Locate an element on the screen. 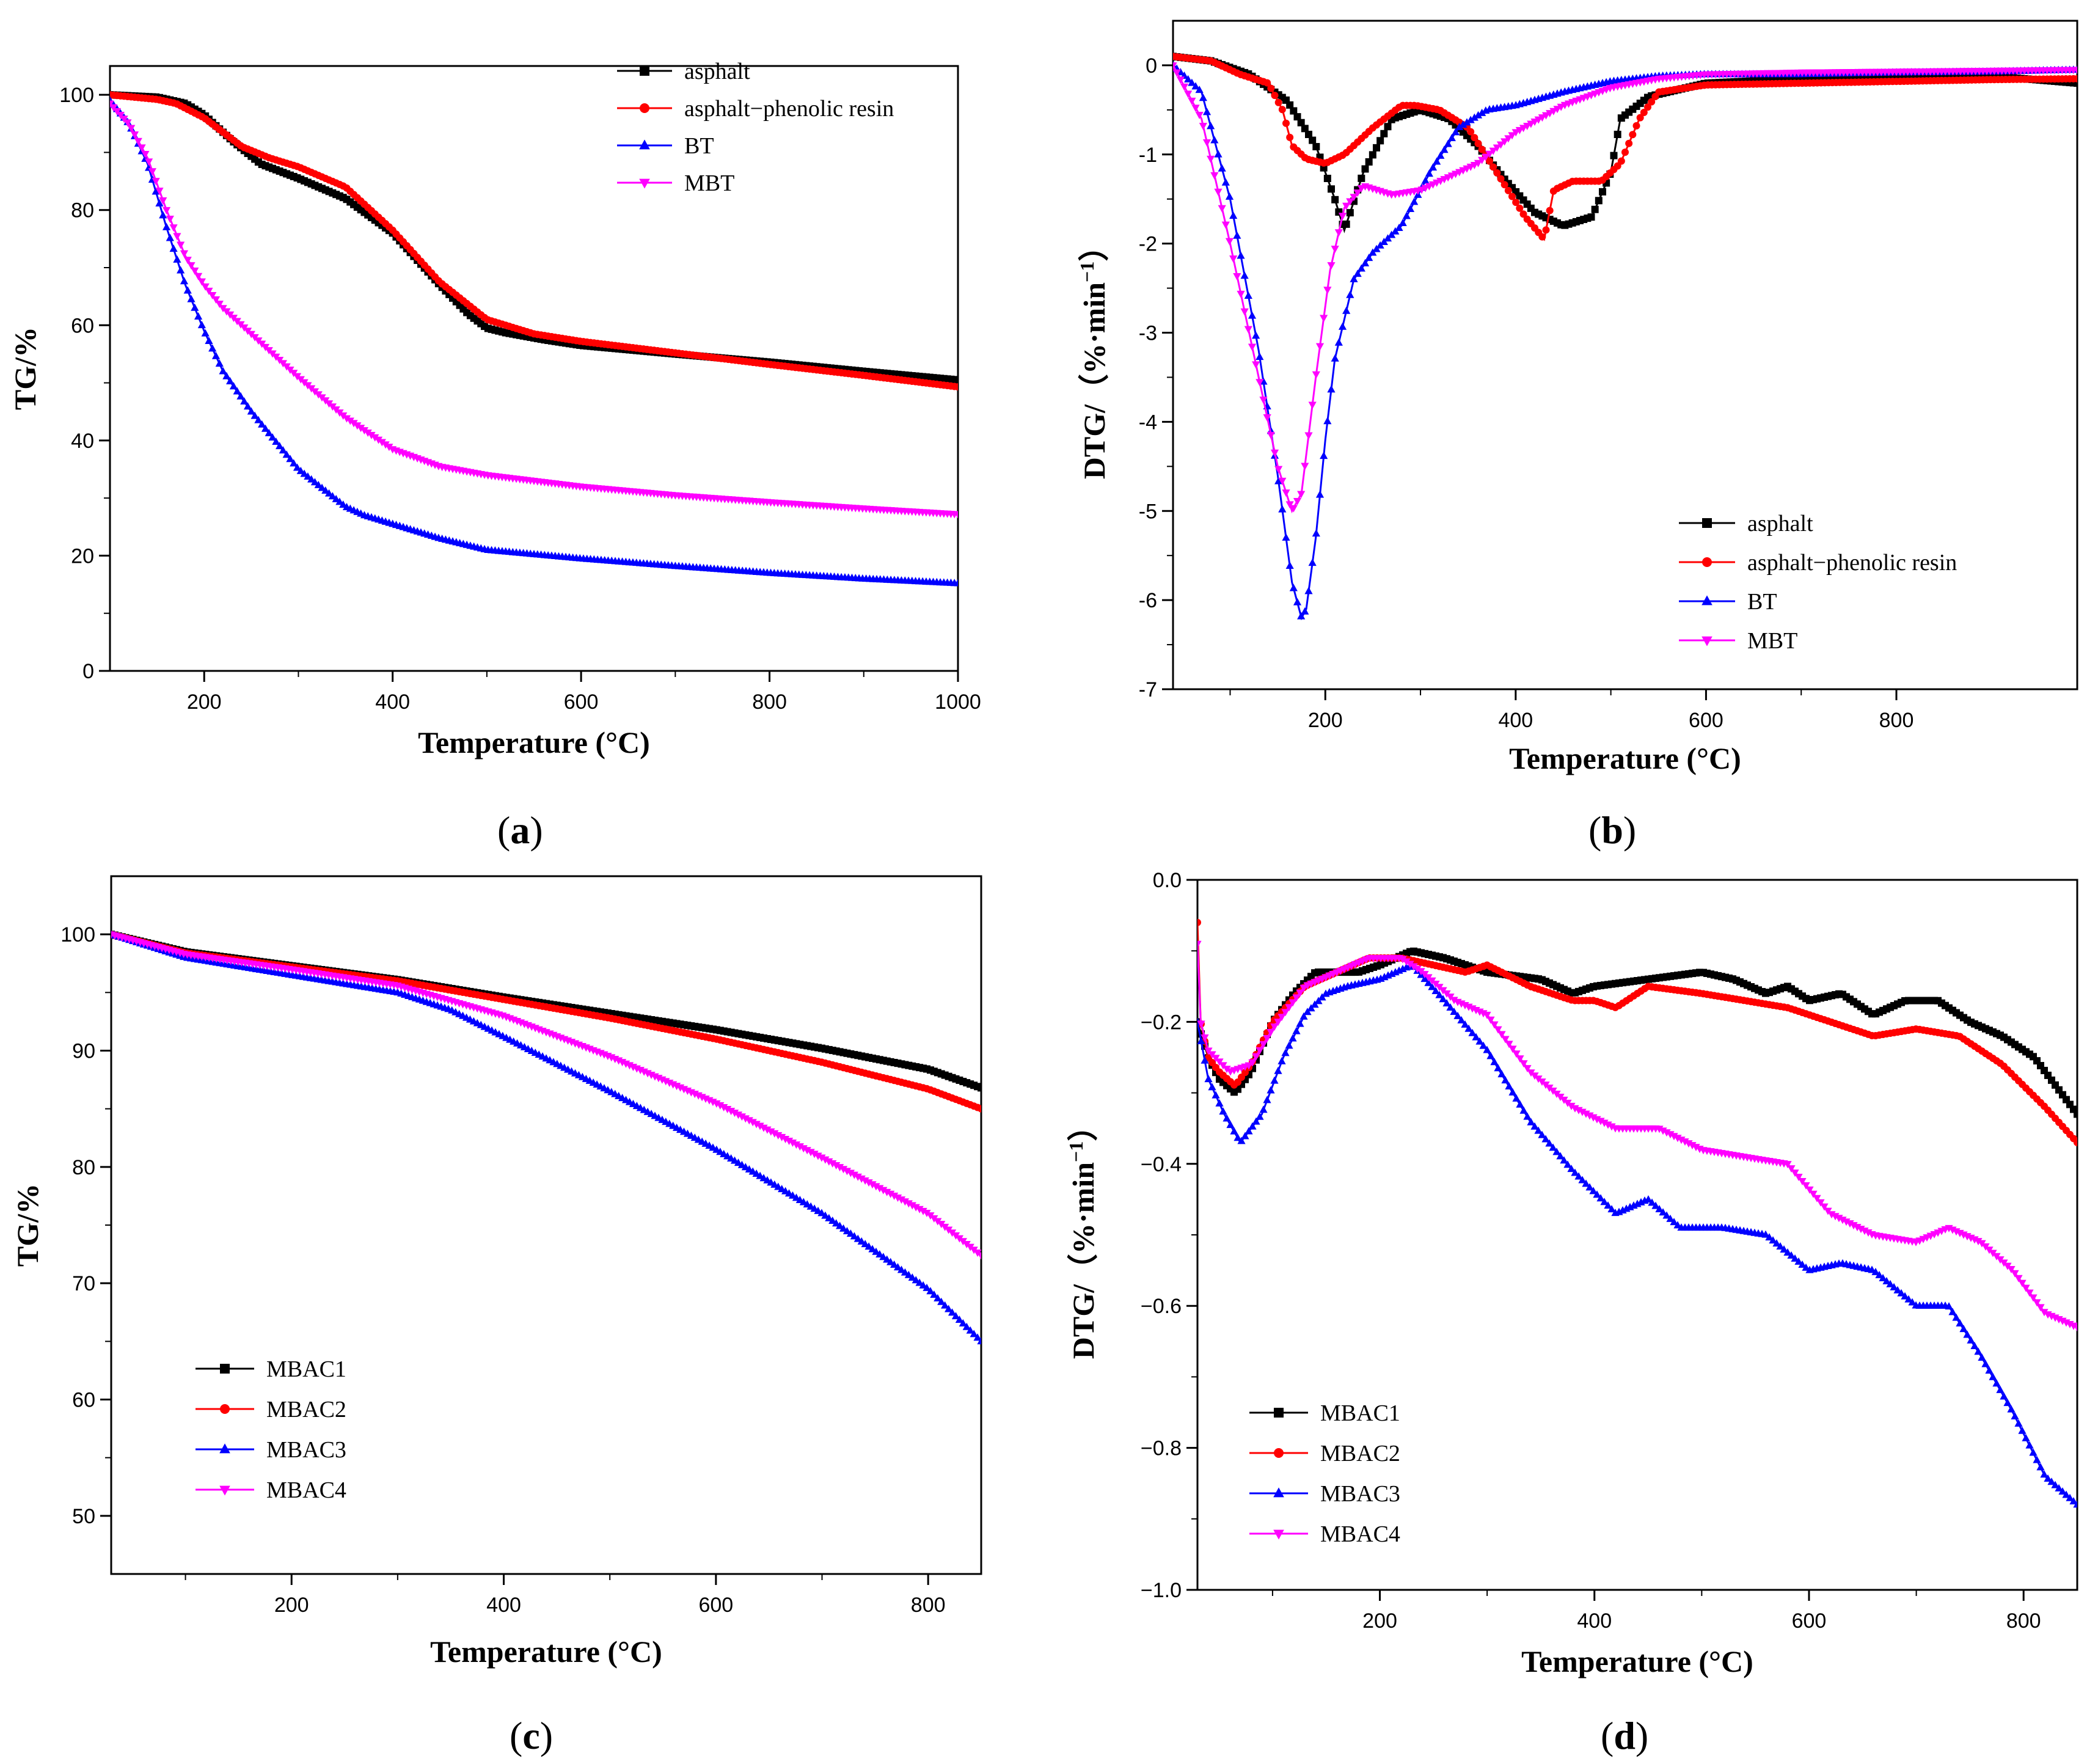 This screenshot has width=2098, height=1764. x-tick-label: 400 is located at coordinates (1515, 720).